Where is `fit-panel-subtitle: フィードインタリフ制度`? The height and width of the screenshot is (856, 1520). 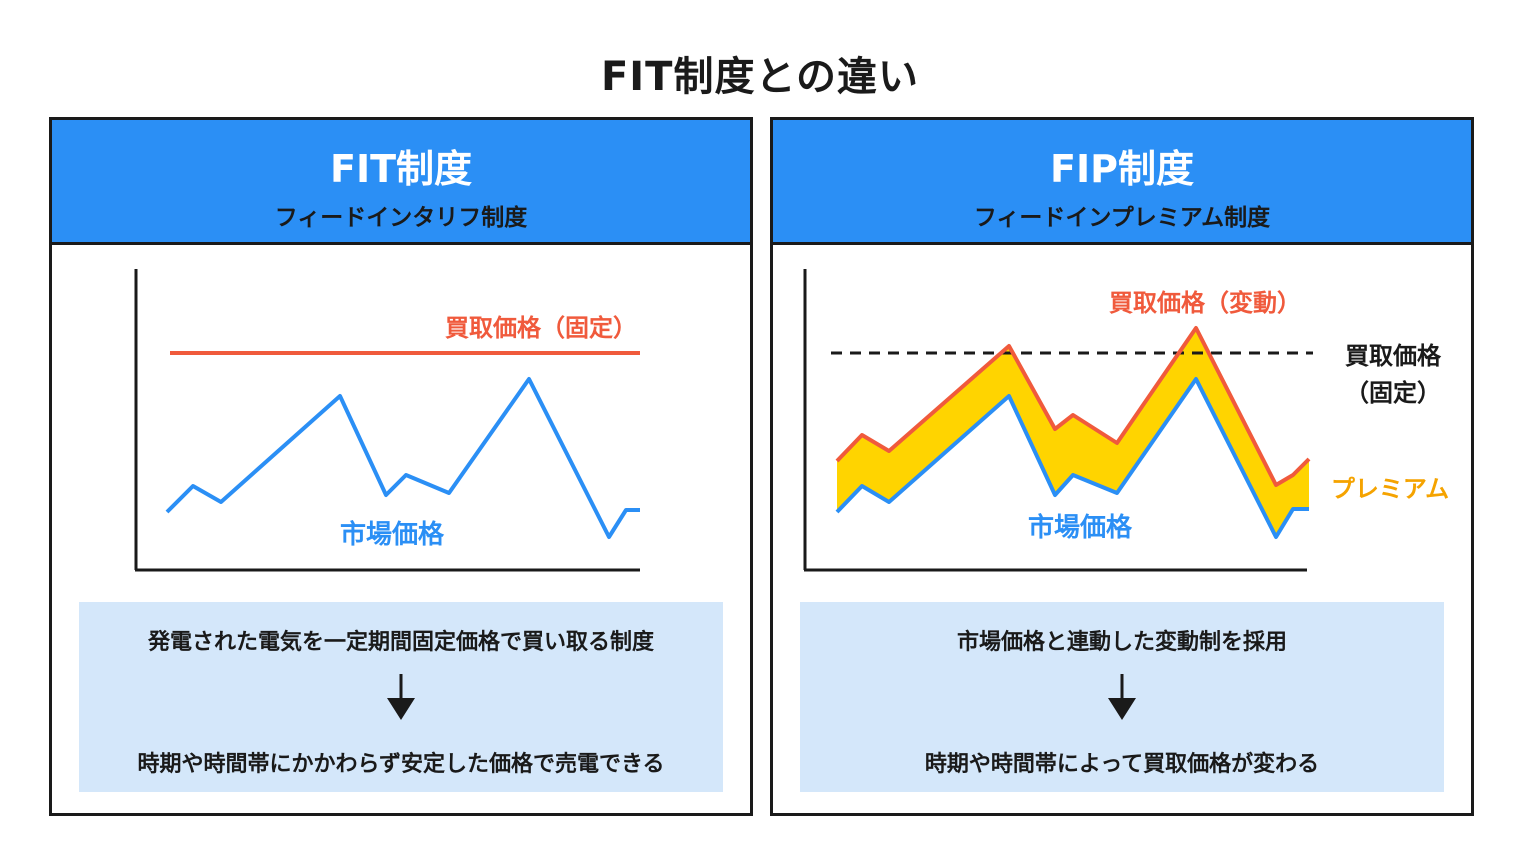 fit-panel-subtitle: フィードインタリフ制度 is located at coordinates (401, 218).